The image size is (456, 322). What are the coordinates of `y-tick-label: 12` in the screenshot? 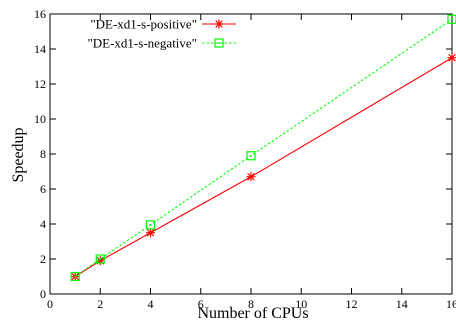 It's located at (40, 84).